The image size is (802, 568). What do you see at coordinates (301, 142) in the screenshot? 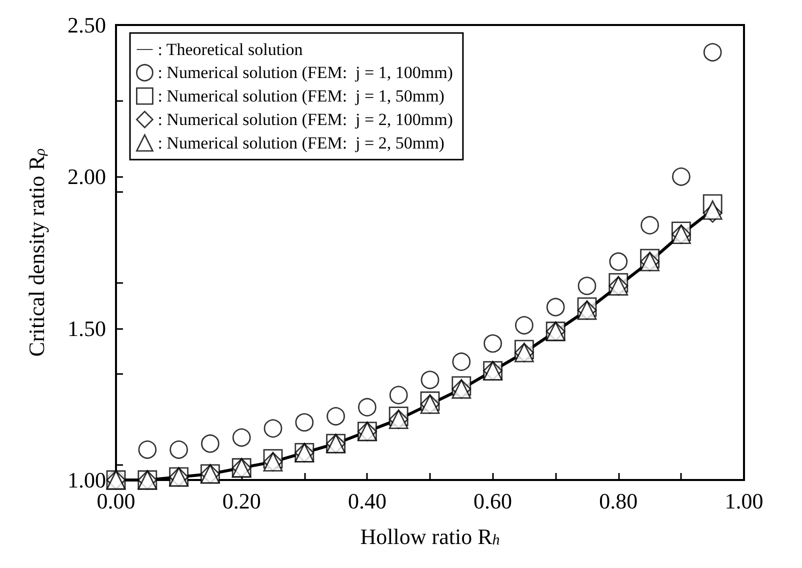
I see `legend-label: : Numerical solution (FEM: j = 2, 50mm)` at bounding box center [301, 142].